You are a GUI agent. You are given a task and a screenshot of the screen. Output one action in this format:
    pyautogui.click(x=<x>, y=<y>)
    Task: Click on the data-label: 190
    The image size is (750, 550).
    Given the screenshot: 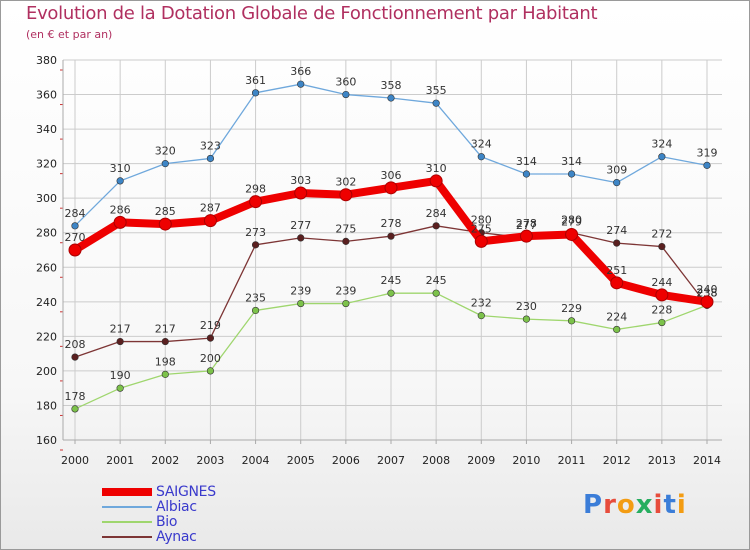 What is the action you would take?
    pyautogui.click(x=120, y=375)
    